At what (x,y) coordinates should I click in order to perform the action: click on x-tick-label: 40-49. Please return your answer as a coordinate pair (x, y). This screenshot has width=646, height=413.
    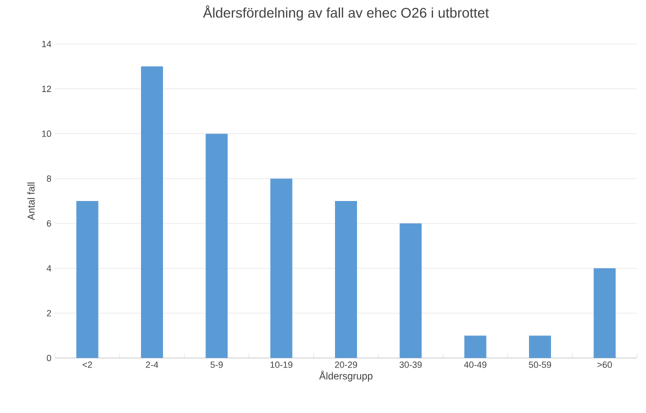
    Looking at the image, I should click on (475, 365).